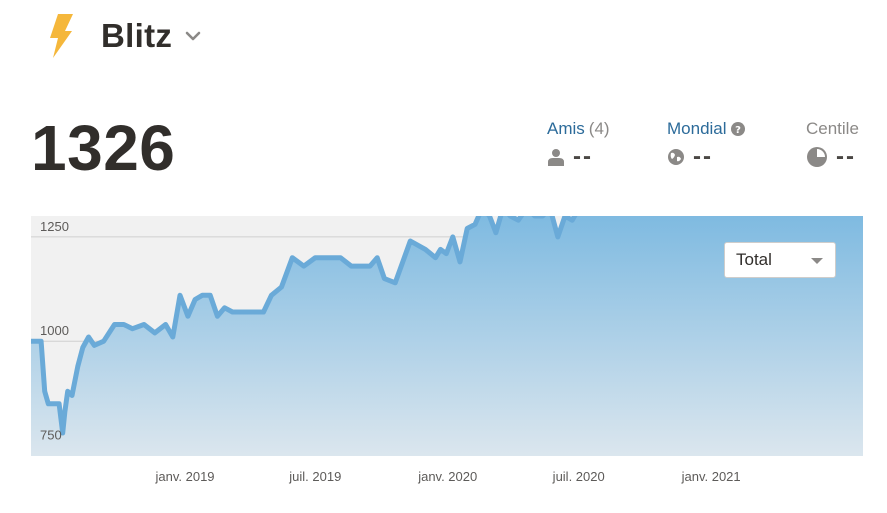 Image resolution: width=887 pixels, height=513 pixels. What do you see at coordinates (697, 128) in the screenshot?
I see `global-link: Mondial` at bounding box center [697, 128].